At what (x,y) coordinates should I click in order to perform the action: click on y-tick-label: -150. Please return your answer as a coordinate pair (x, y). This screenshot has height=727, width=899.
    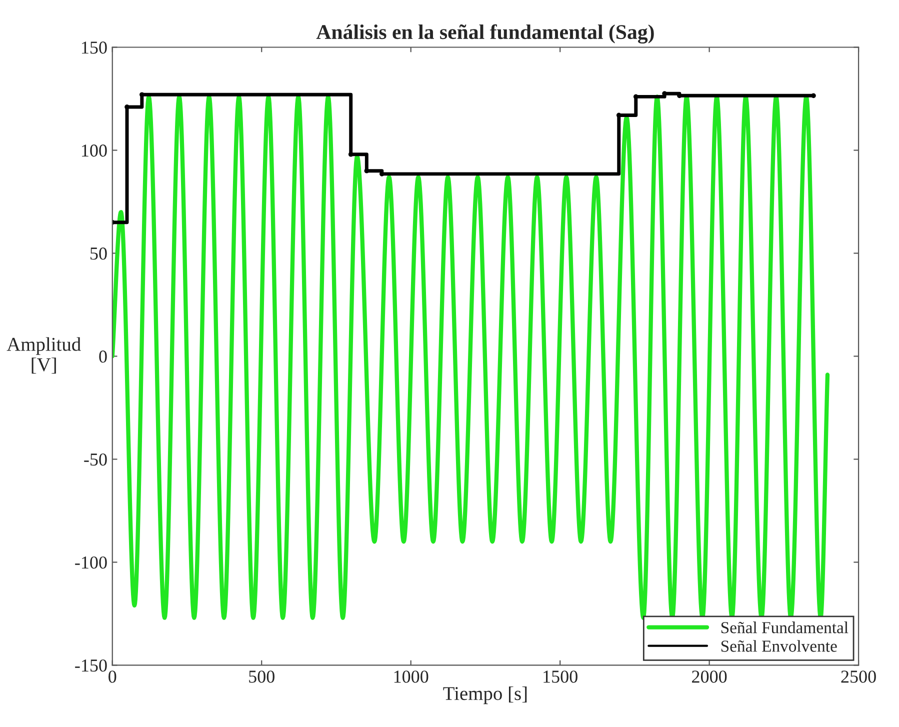
    Looking at the image, I should click on (91, 665).